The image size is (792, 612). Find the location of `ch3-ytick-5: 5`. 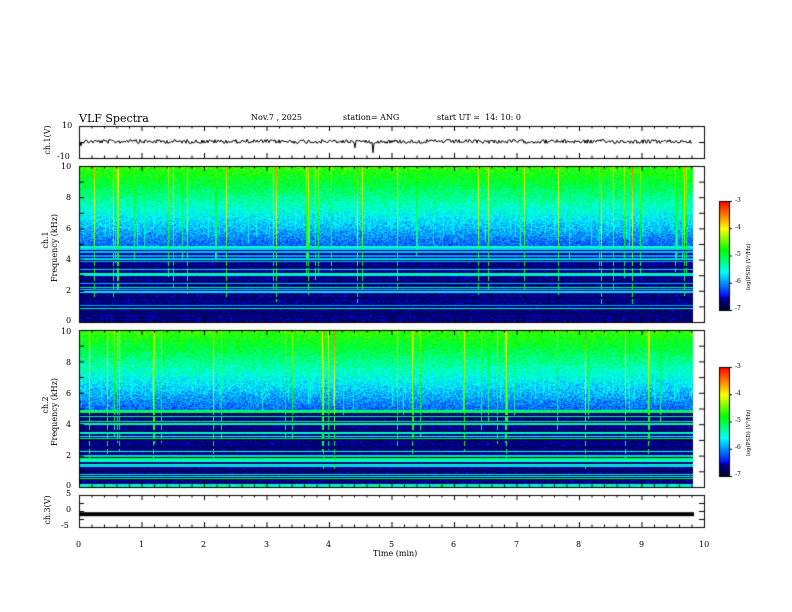

ch3-ytick-5: 5 is located at coordinates (69, 493).